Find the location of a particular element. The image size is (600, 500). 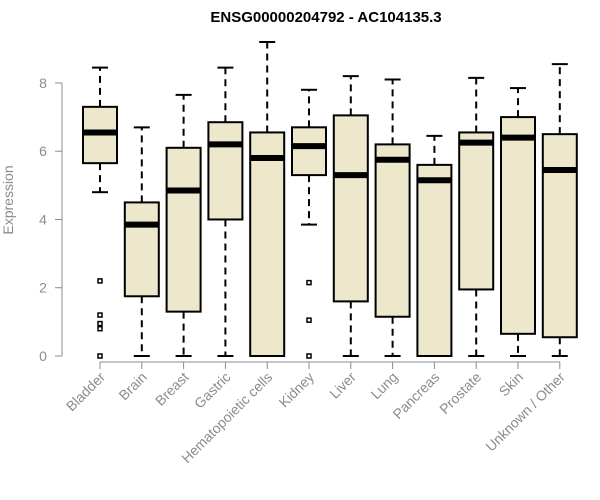

box-bladder is located at coordinates (100, 212).